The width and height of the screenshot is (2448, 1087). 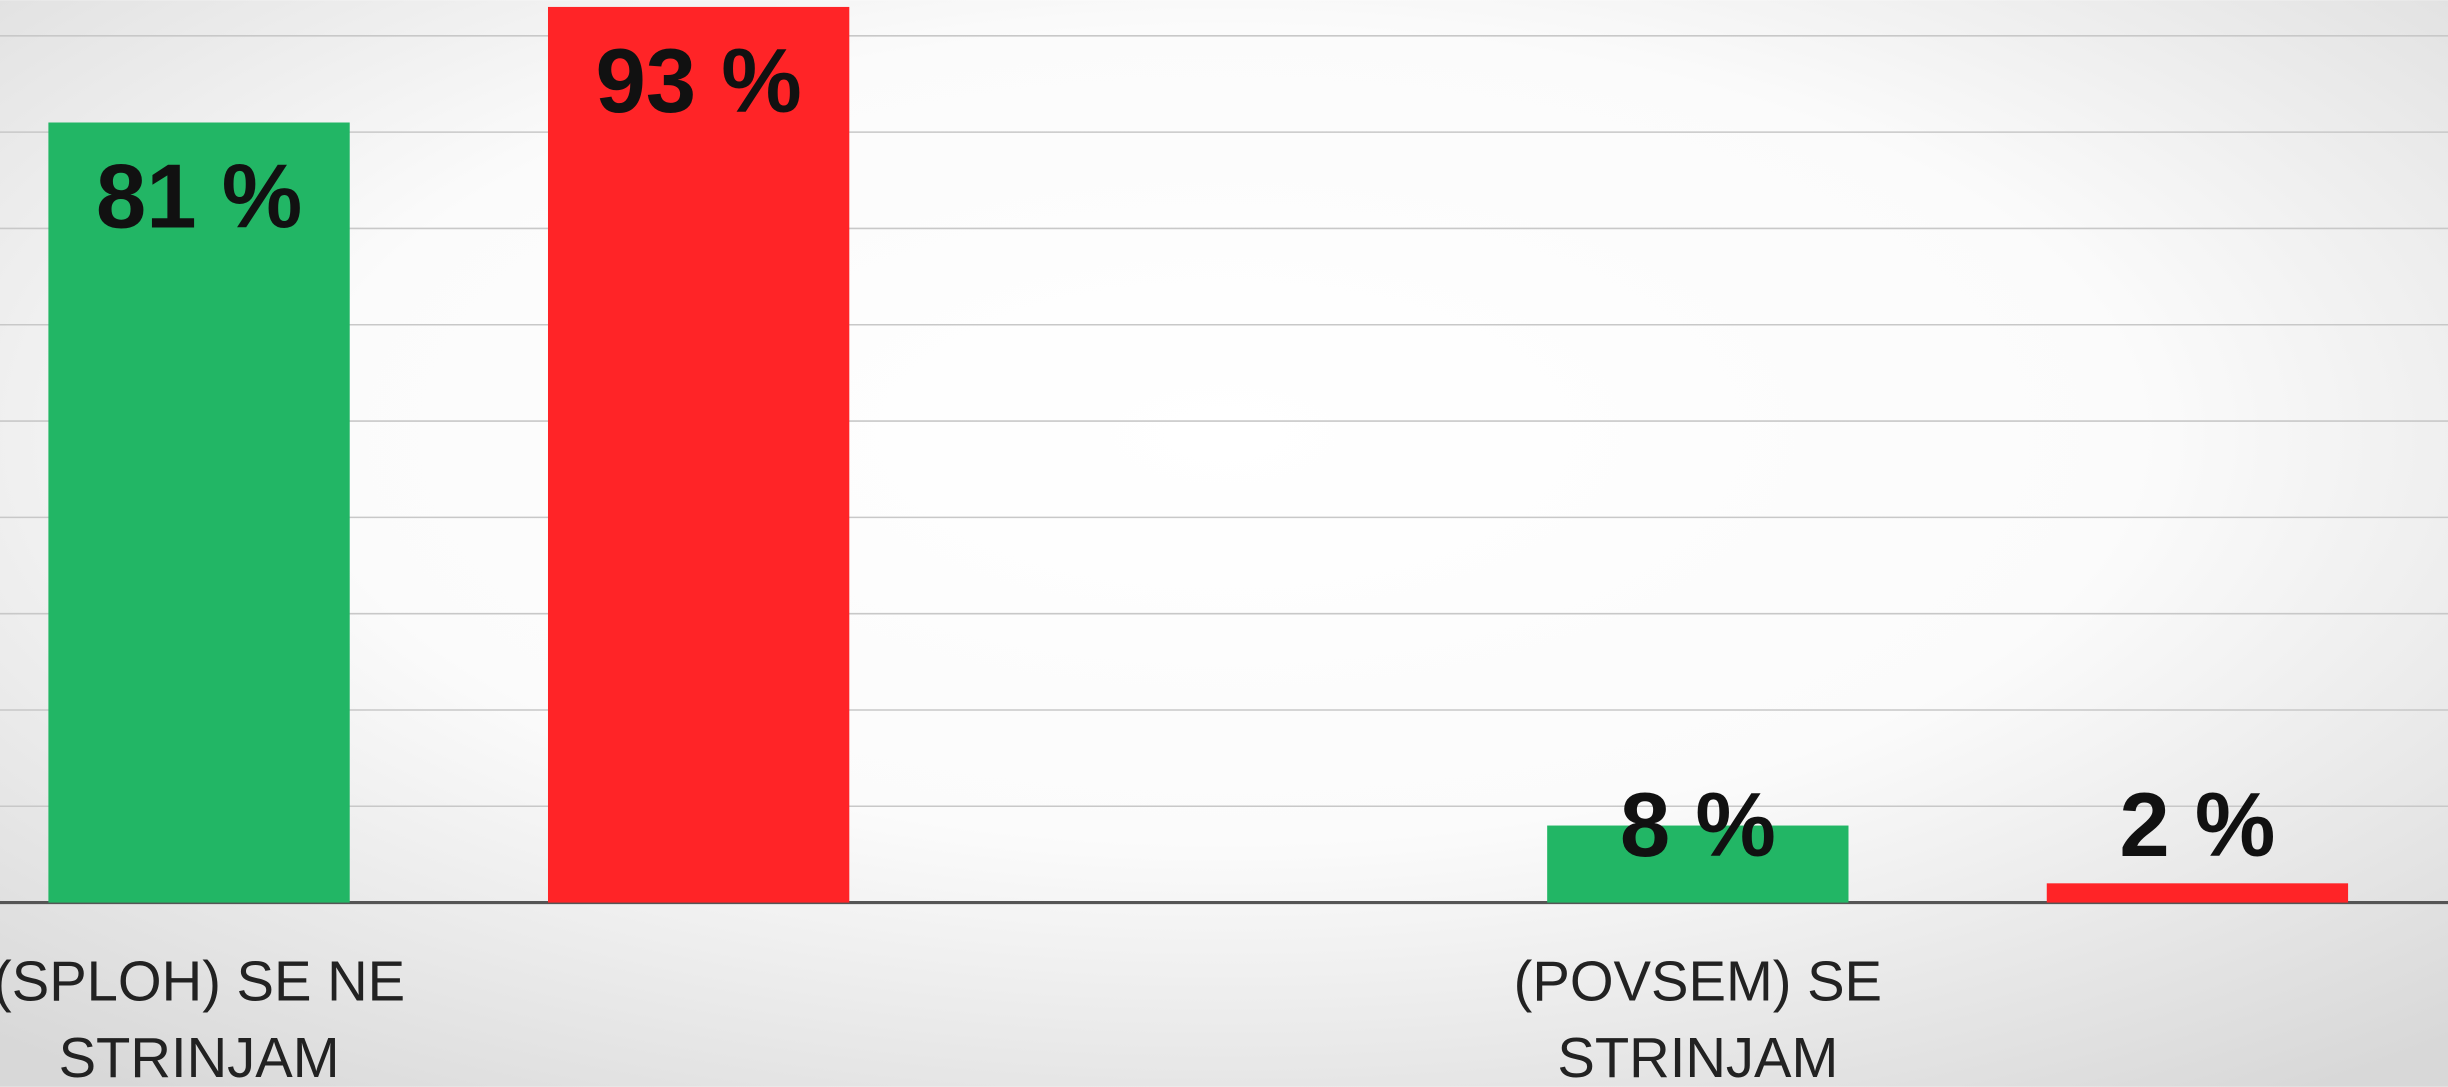 What do you see at coordinates (199, 197) in the screenshot?
I see `data-label: 81 %` at bounding box center [199, 197].